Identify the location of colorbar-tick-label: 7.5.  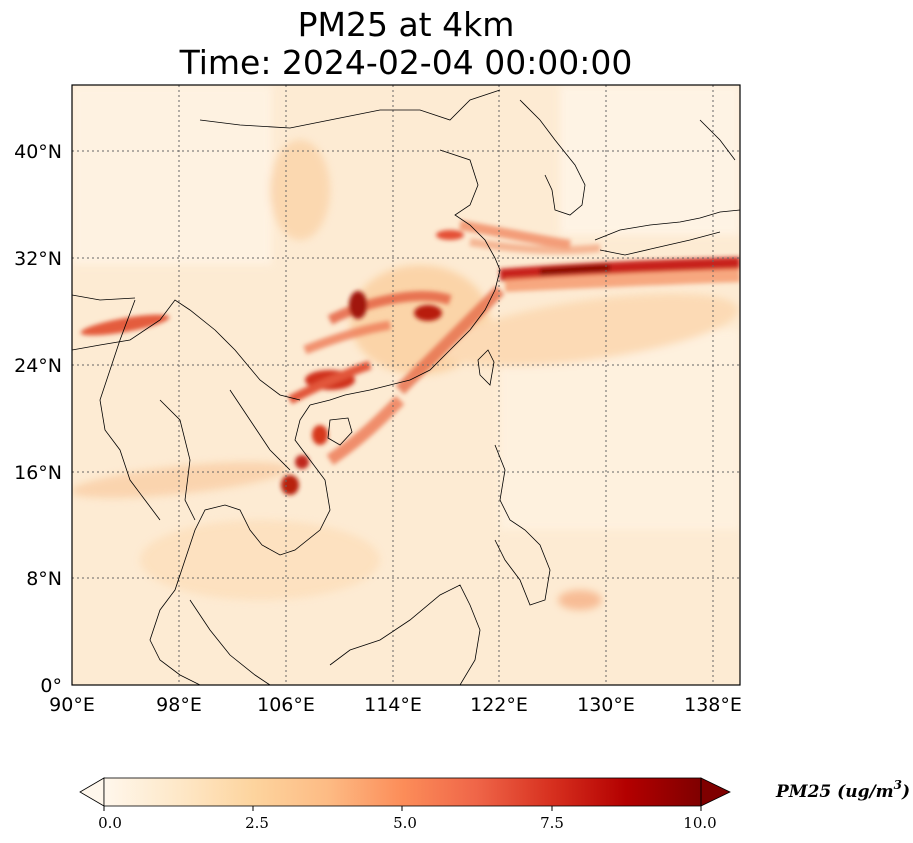
(552, 823).